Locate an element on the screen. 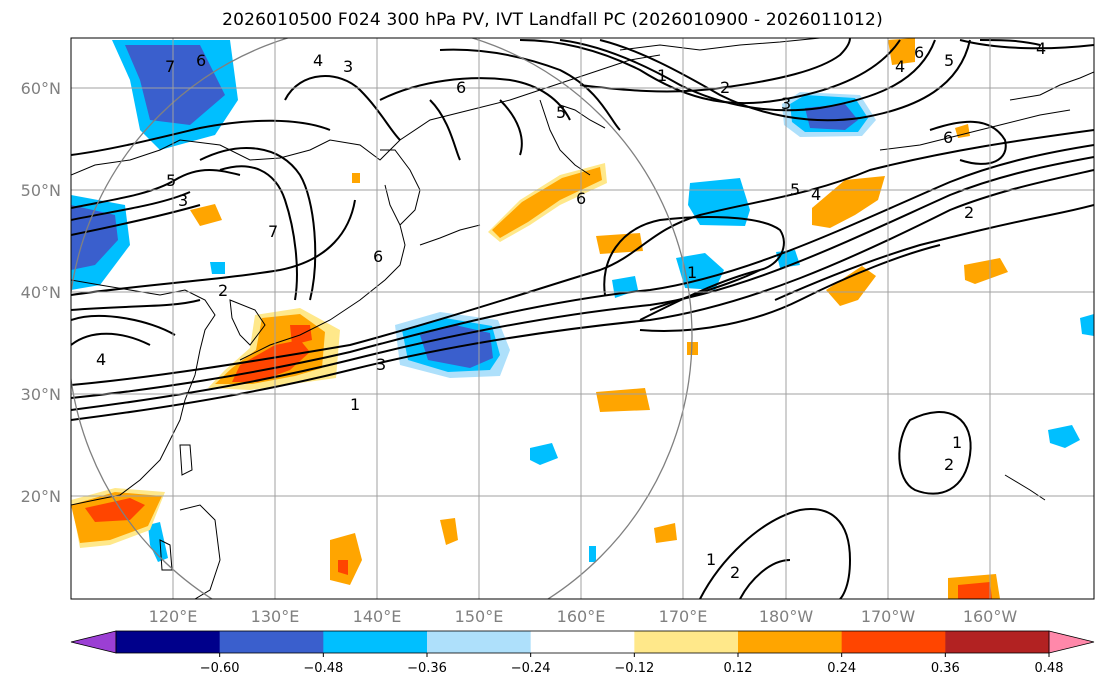 This screenshot has width=1105, height=692. lon-label: 140°E is located at coordinates (377, 616).